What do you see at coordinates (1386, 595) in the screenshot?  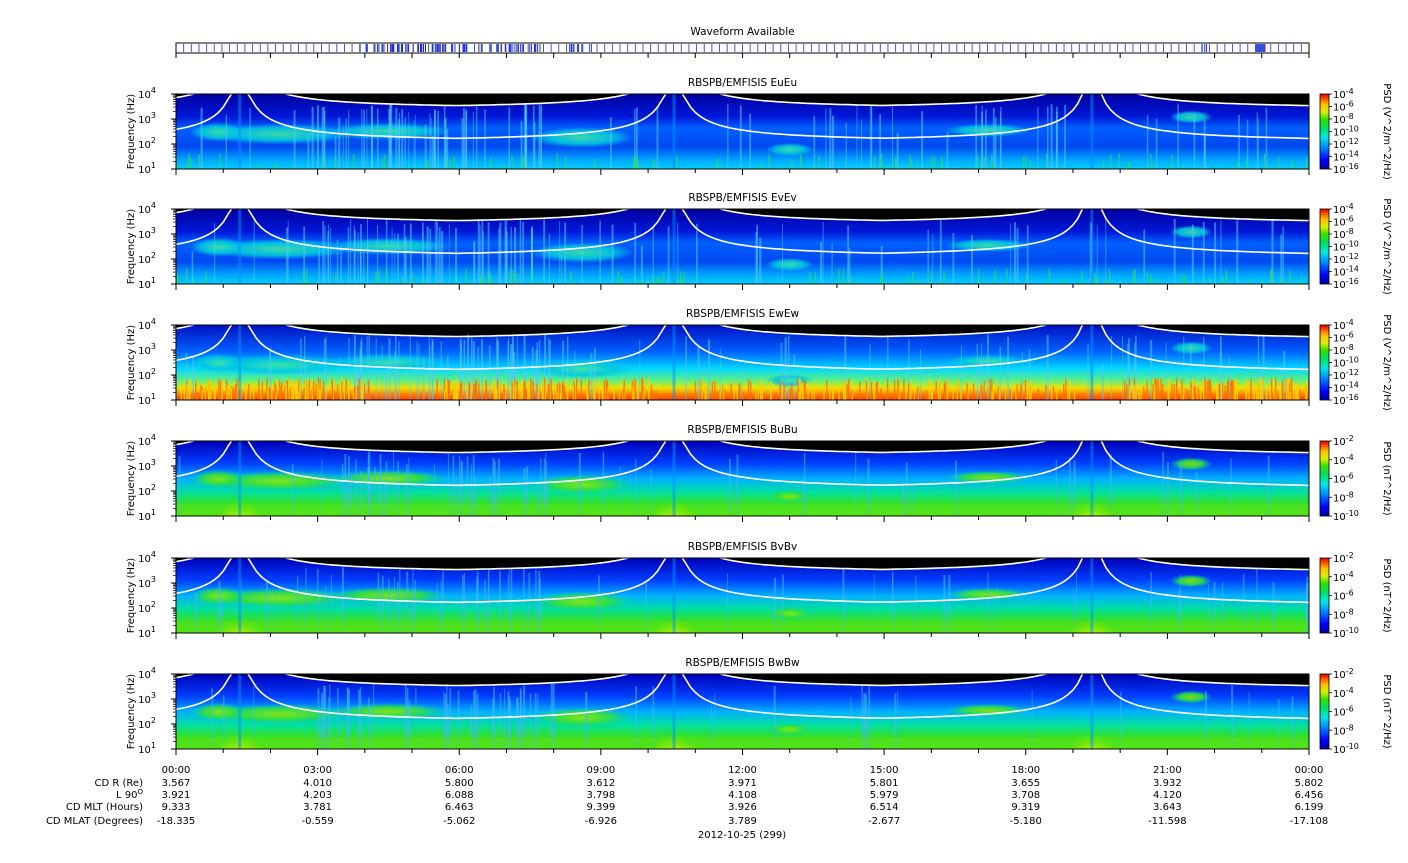 I see `colorbar-label: PSD (nT^2/Hz)` at bounding box center [1386, 595].